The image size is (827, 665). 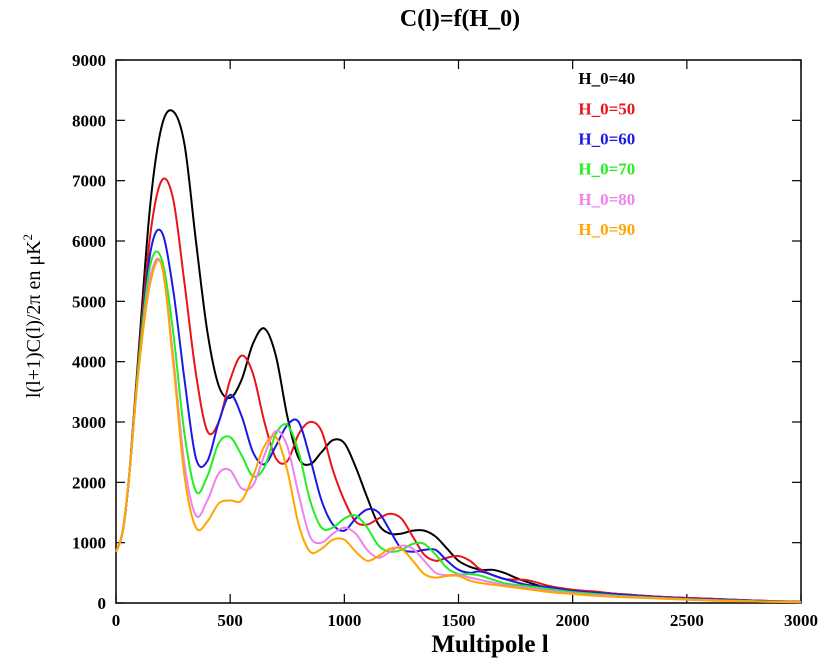 What do you see at coordinates (801, 620) in the screenshot?
I see `x-tick-label: 3000` at bounding box center [801, 620].